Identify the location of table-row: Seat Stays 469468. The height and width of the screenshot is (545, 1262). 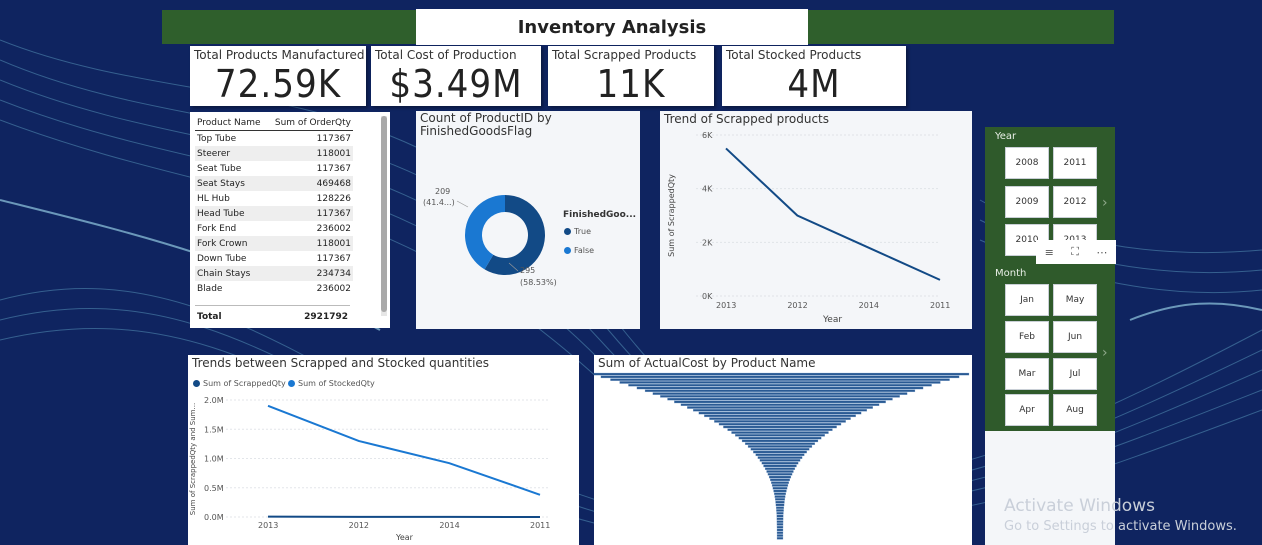
(274, 183).